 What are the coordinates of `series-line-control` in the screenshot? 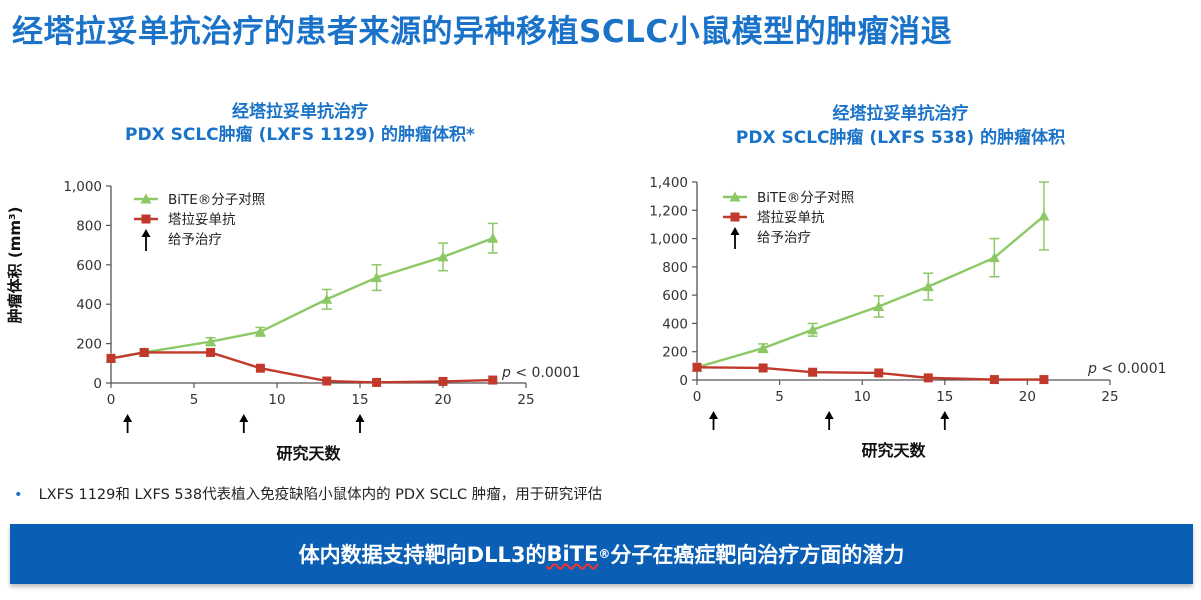 It's located at (302, 298).